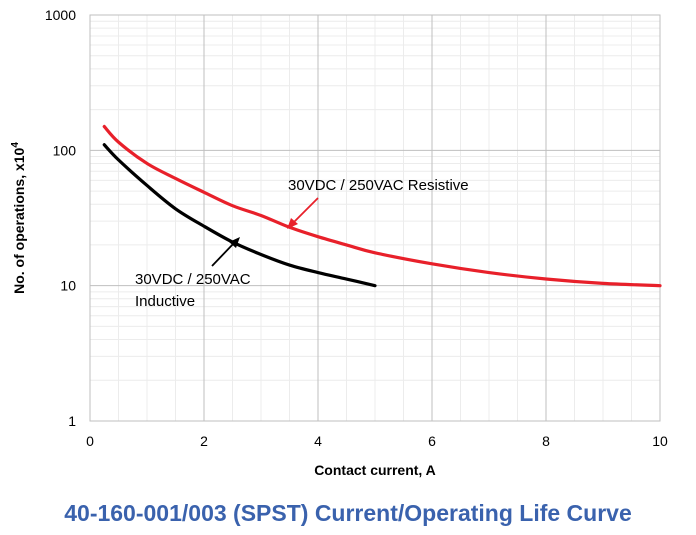 The width and height of the screenshot is (696, 535). What do you see at coordinates (378, 185) in the screenshot?
I see `annotation-resistive-text: 30VDC / 250VAC Resistive` at bounding box center [378, 185].